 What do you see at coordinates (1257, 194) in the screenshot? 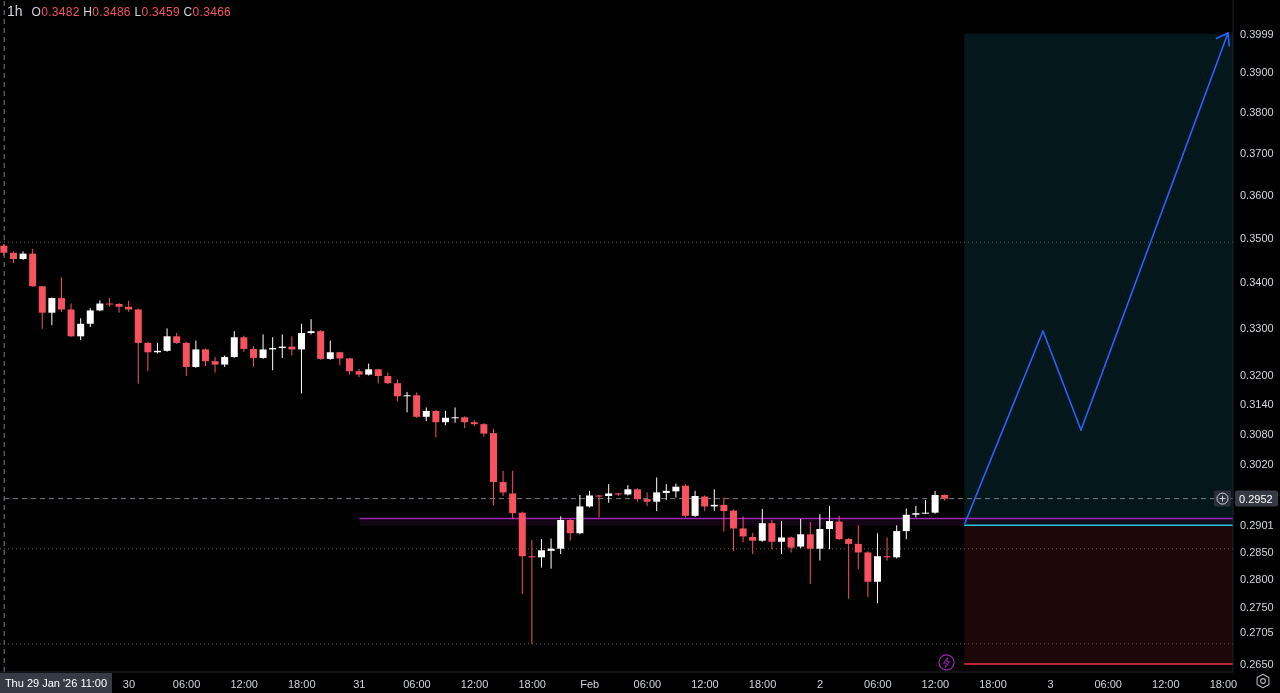
I see `y-tick-label: 0.3600` at bounding box center [1257, 194].